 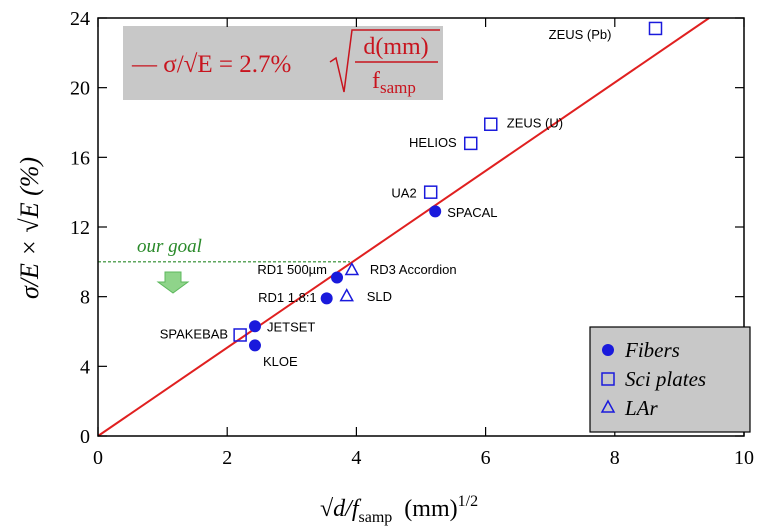 I want to click on point-label: HELIOS, so click(x=433, y=142).